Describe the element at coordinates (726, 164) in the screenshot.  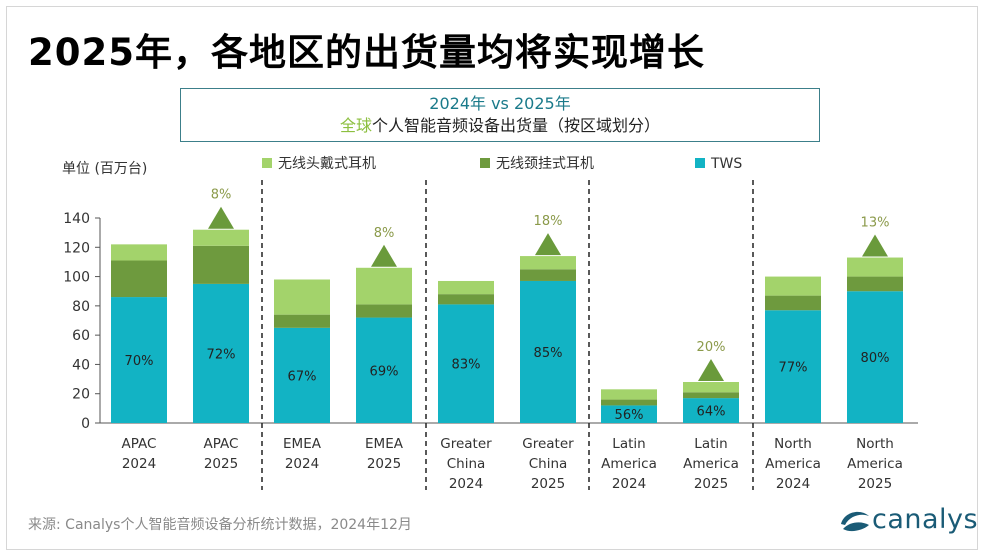
I see `legend-label-tws: TWS` at that location.